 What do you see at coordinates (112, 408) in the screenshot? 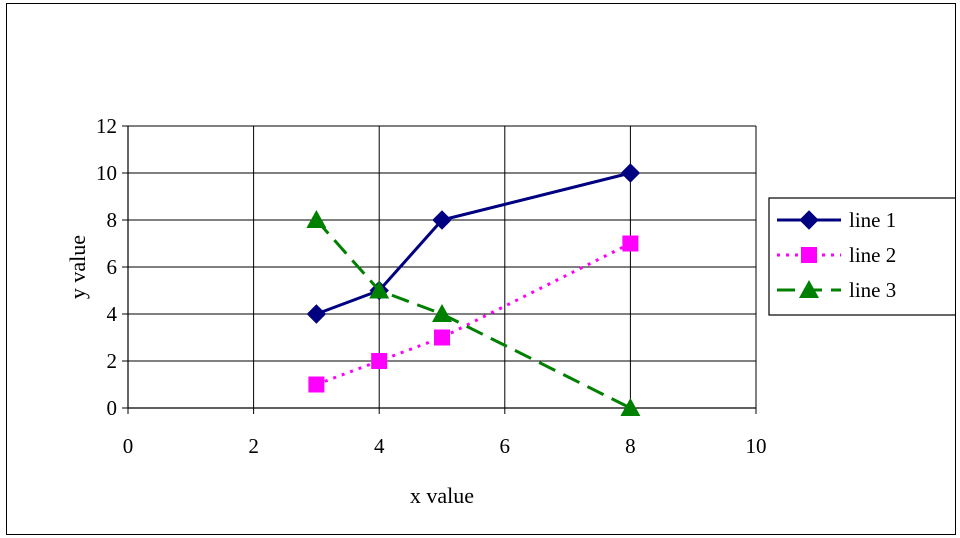
I see `y-tick-label: 0` at bounding box center [112, 408].